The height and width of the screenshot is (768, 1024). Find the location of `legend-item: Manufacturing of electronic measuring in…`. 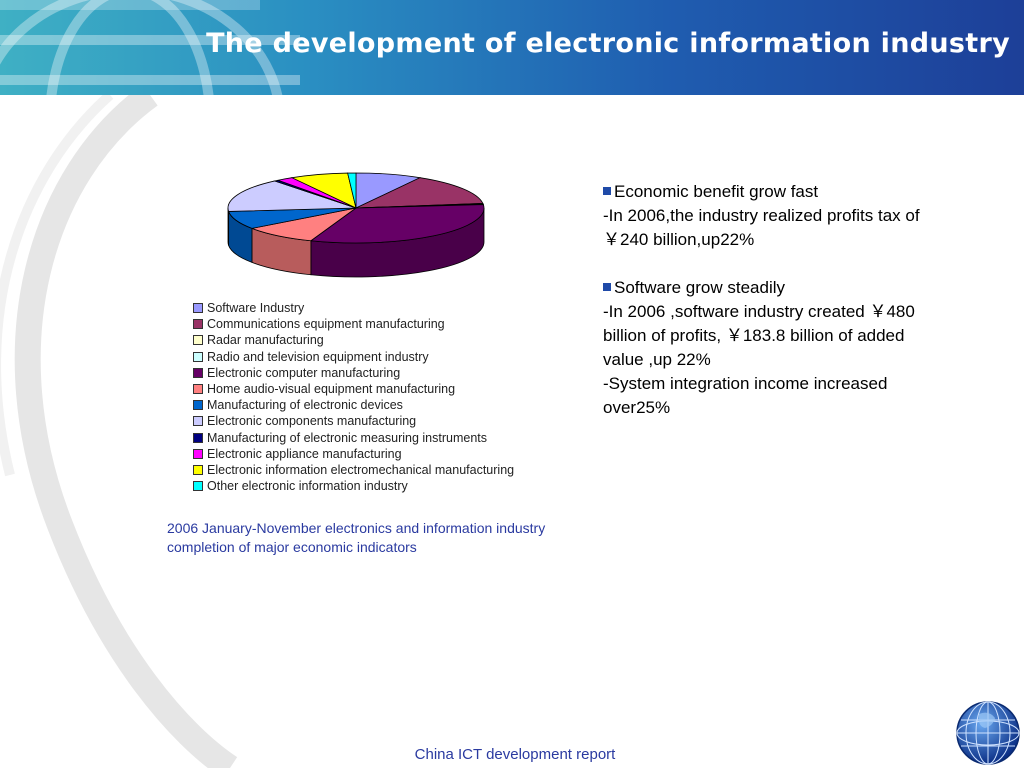

legend-item: Manufacturing of electronic measuring in… is located at coordinates (353, 438).